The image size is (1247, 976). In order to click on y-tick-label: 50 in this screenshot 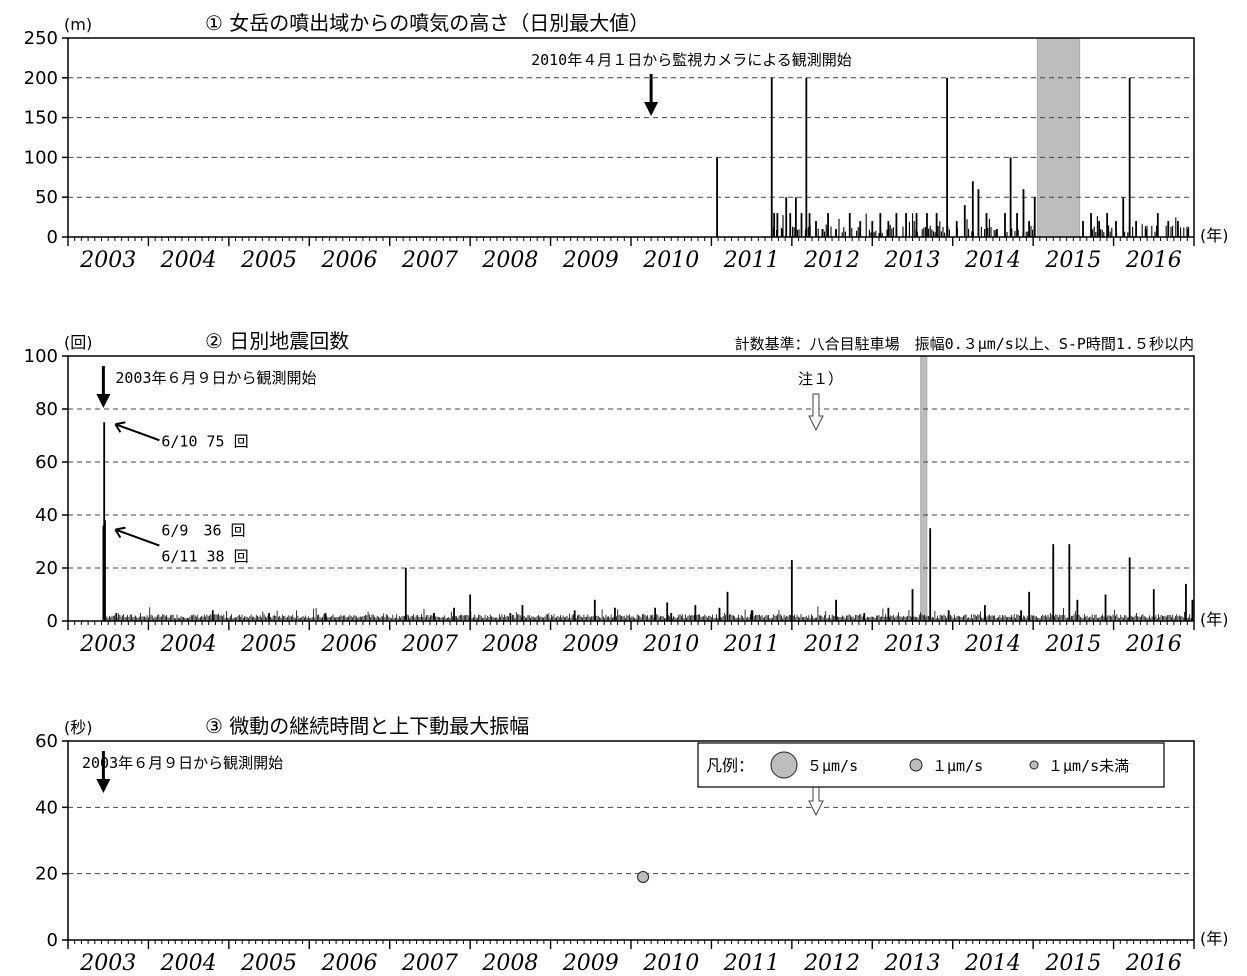, I will do `click(46, 197)`.